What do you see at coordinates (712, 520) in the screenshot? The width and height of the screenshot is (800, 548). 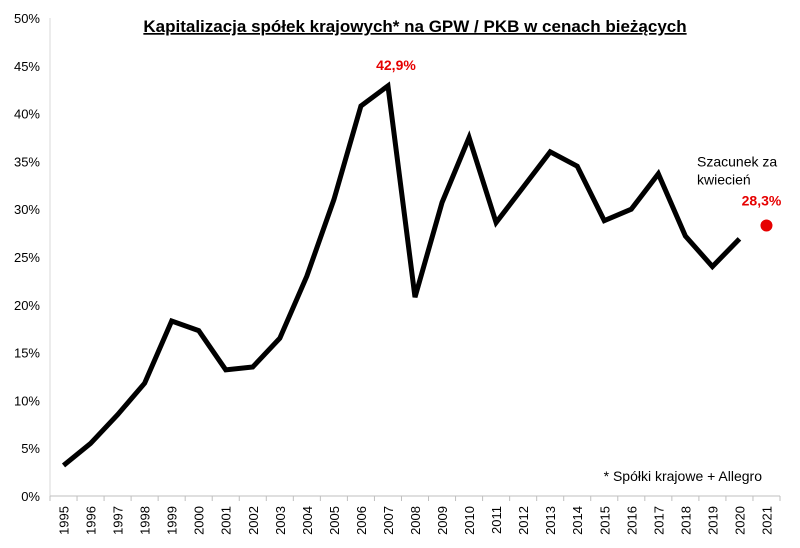 I see `x-tick-label: 2019` at bounding box center [712, 520].